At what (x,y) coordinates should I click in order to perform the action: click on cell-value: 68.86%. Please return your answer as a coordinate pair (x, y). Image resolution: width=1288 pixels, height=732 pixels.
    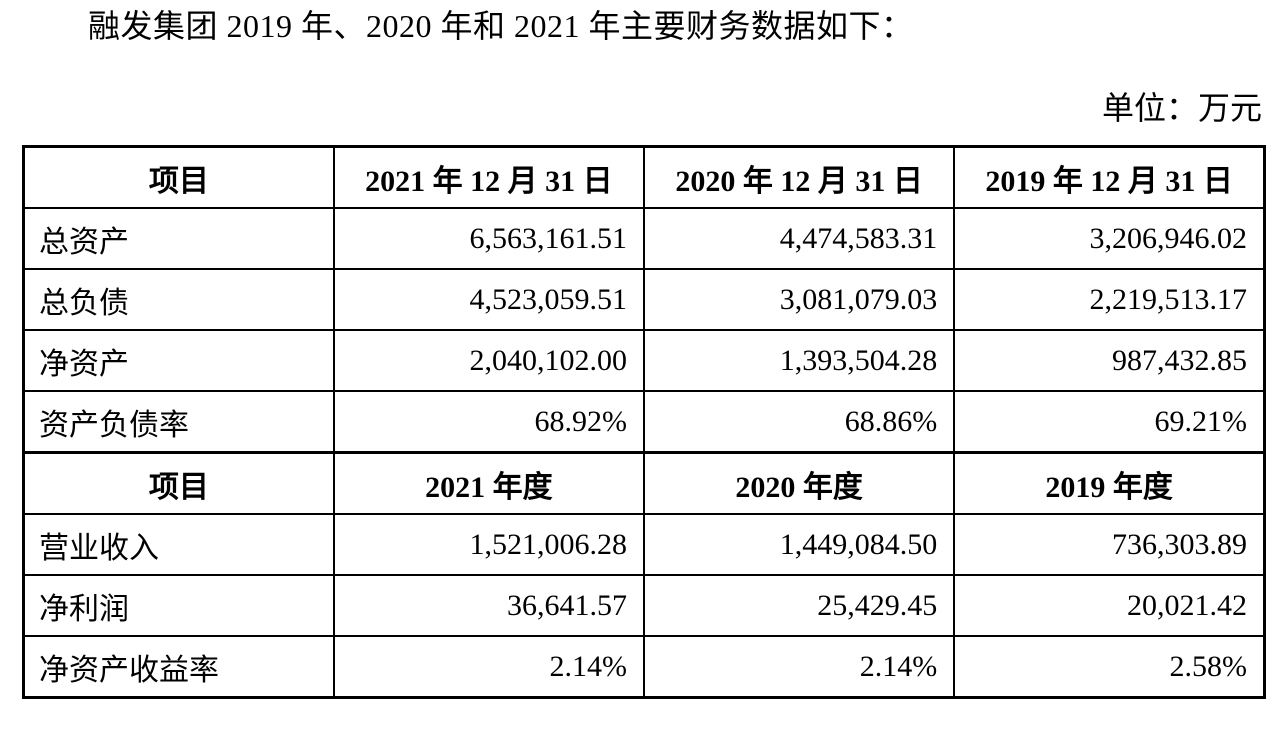
    Looking at the image, I should click on (799, 422).